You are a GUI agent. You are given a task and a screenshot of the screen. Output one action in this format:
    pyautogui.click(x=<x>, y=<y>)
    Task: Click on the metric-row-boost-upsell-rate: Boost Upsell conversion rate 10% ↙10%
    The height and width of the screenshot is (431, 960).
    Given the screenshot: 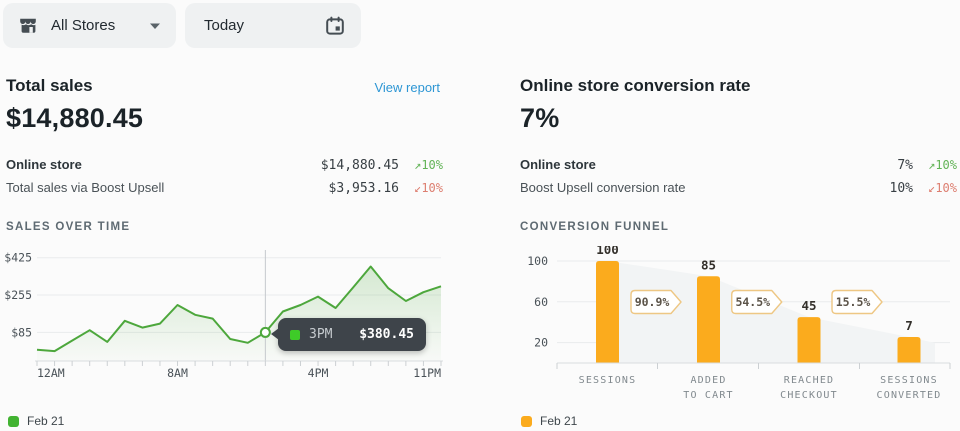 What is the action you would take?
    pyautogui.click(x=738, y=188)
    